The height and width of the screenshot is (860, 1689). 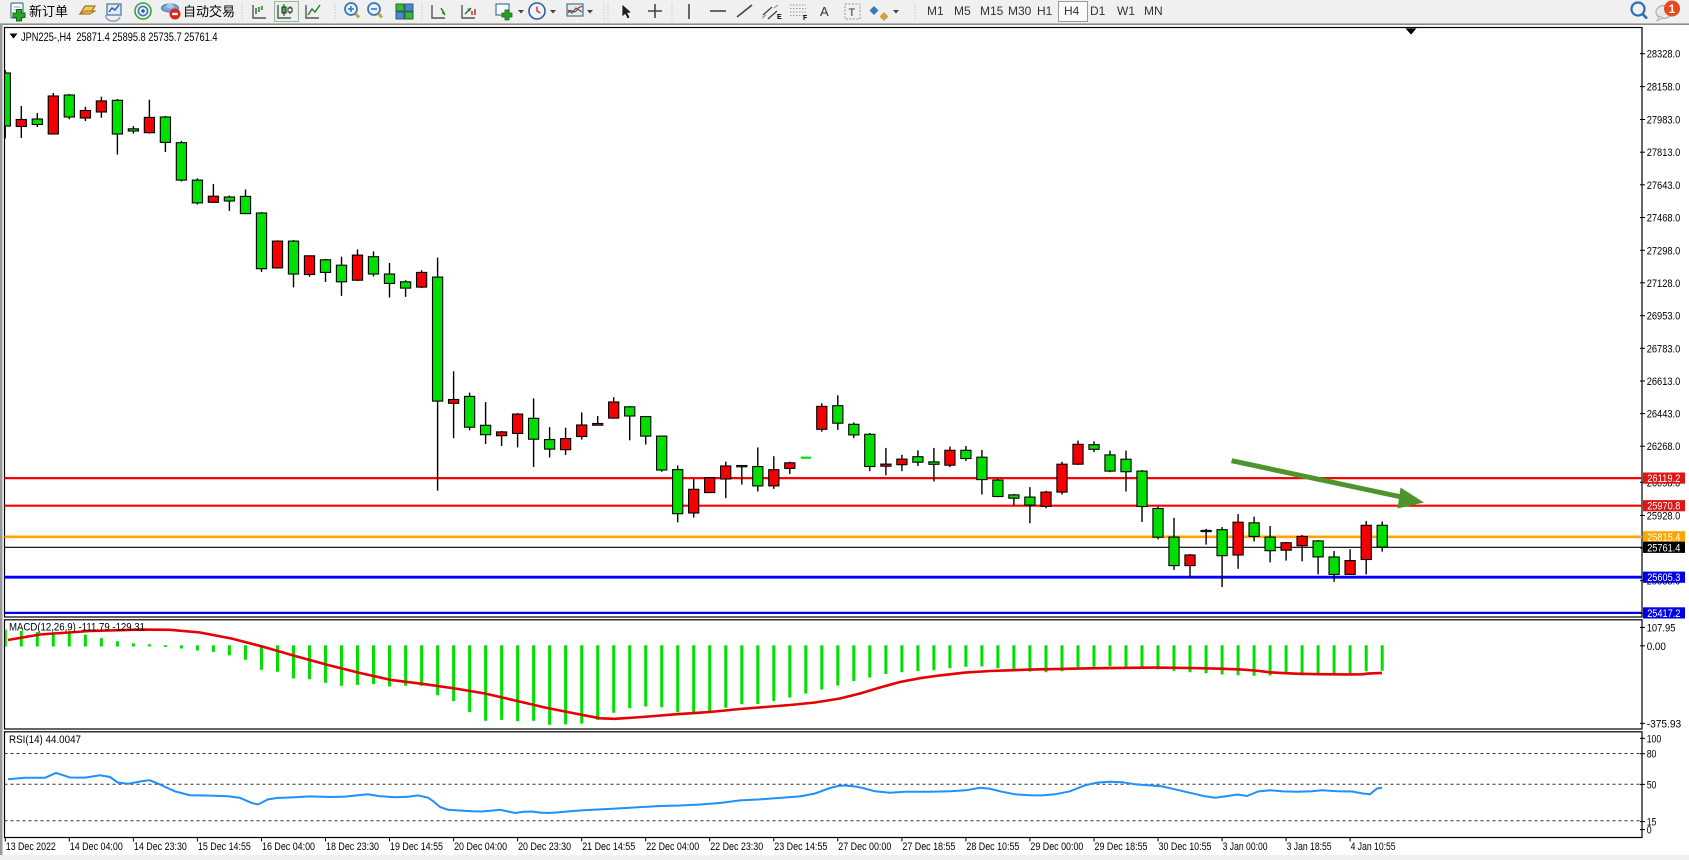 What do you see at coordinates (416, 847) in the screenshot?
I see `svg-text: 19 Dec 14:55` at bounding box center [416, 847].